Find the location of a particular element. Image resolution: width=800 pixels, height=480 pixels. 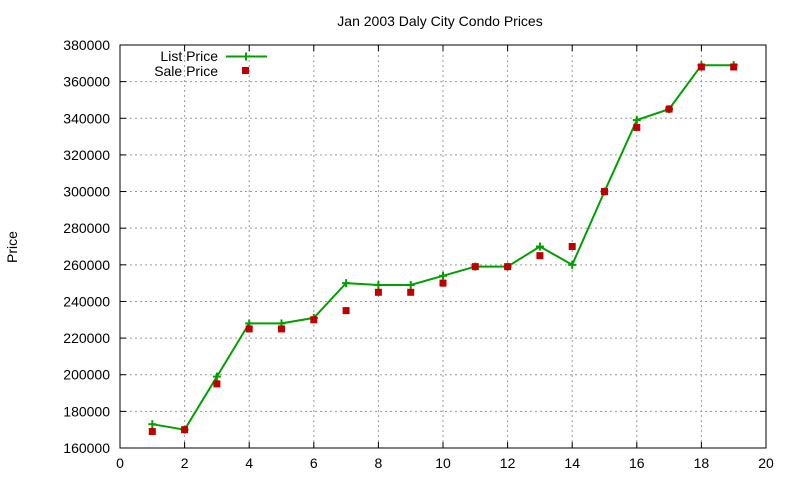

y-tick-label: 380000 is located at coordinates (86, 45).